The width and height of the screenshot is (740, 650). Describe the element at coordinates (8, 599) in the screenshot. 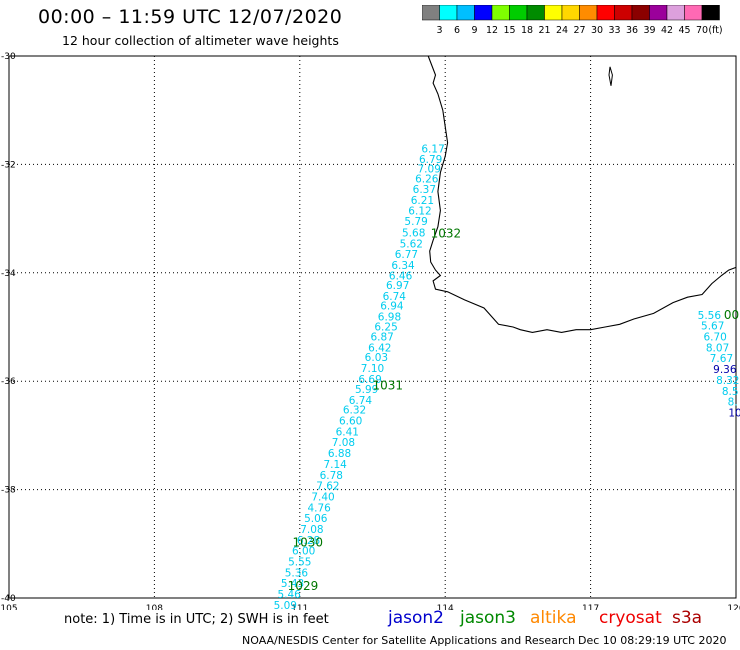

I see `y-tick-label: -40` at that location.